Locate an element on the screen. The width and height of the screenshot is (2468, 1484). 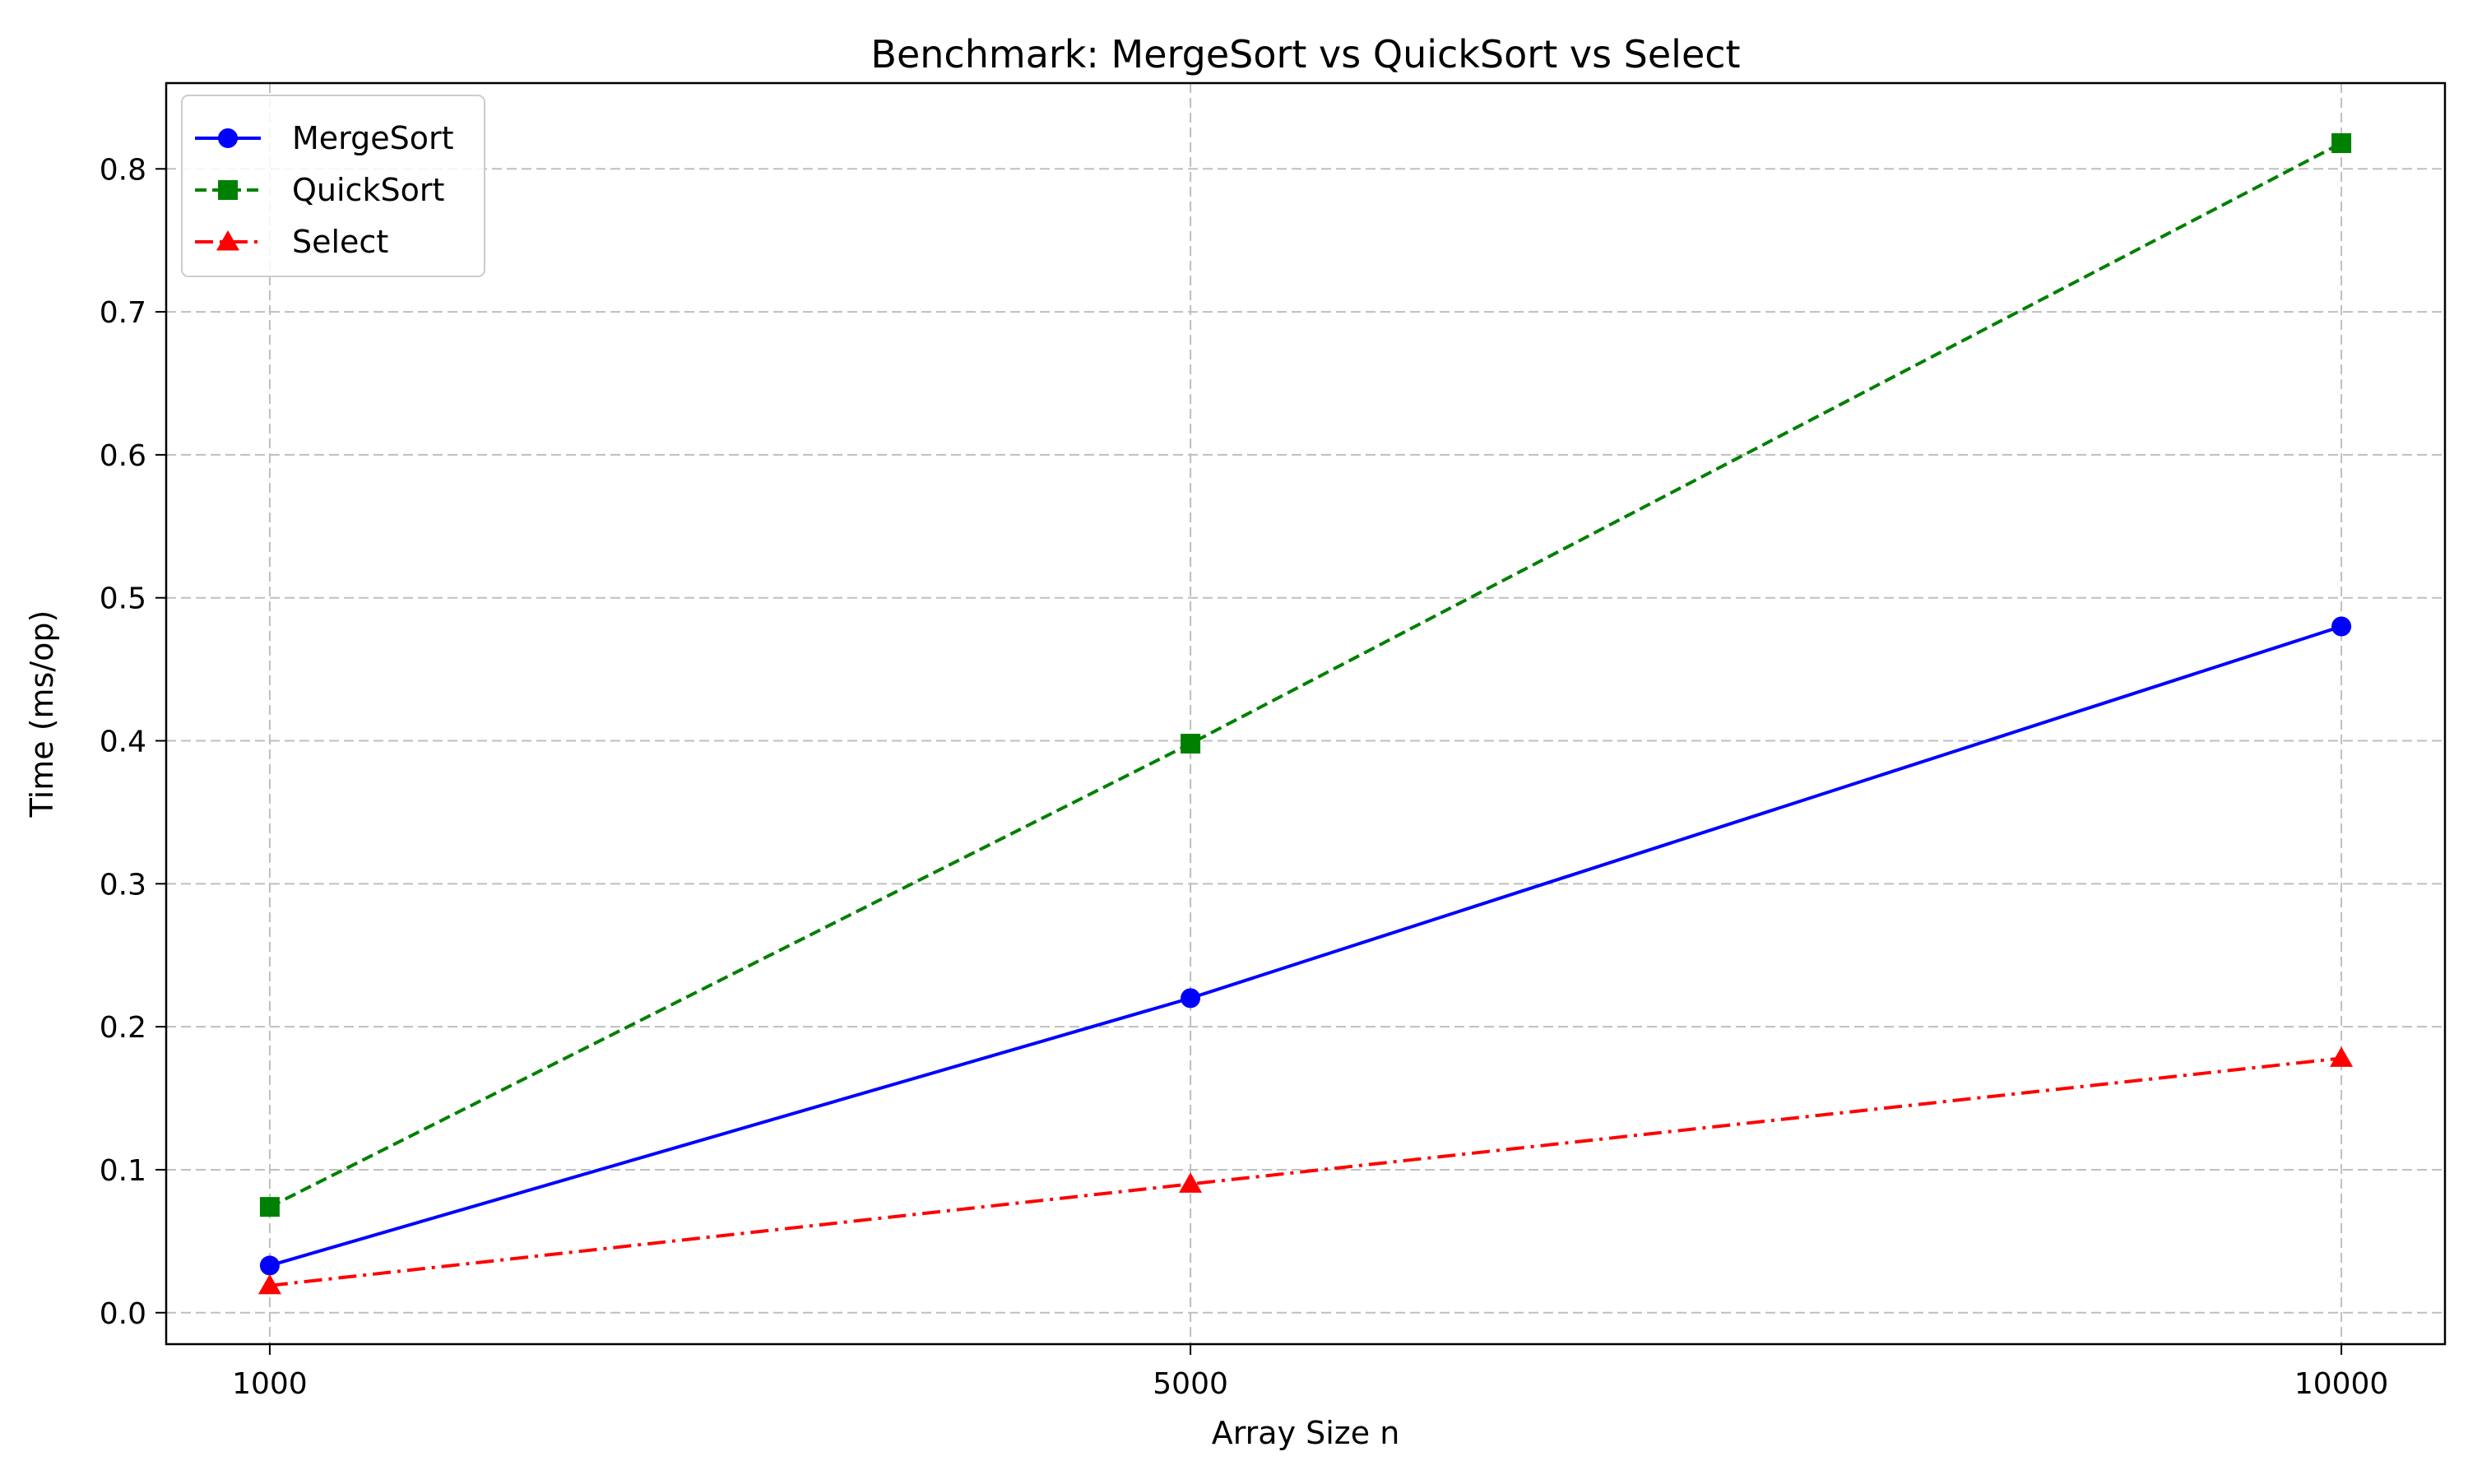
legend: MergeSort QuickSort Select is located at coordinates (333, 186).